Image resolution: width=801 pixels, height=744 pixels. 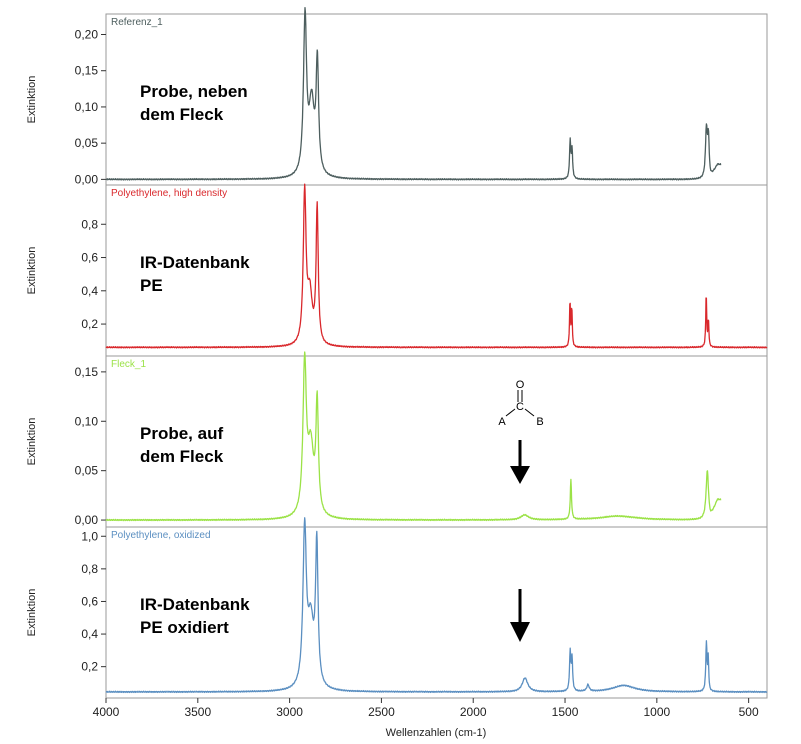 I want to click on panel-annotation-line: Probe, auf, so click(x=181, y=433).